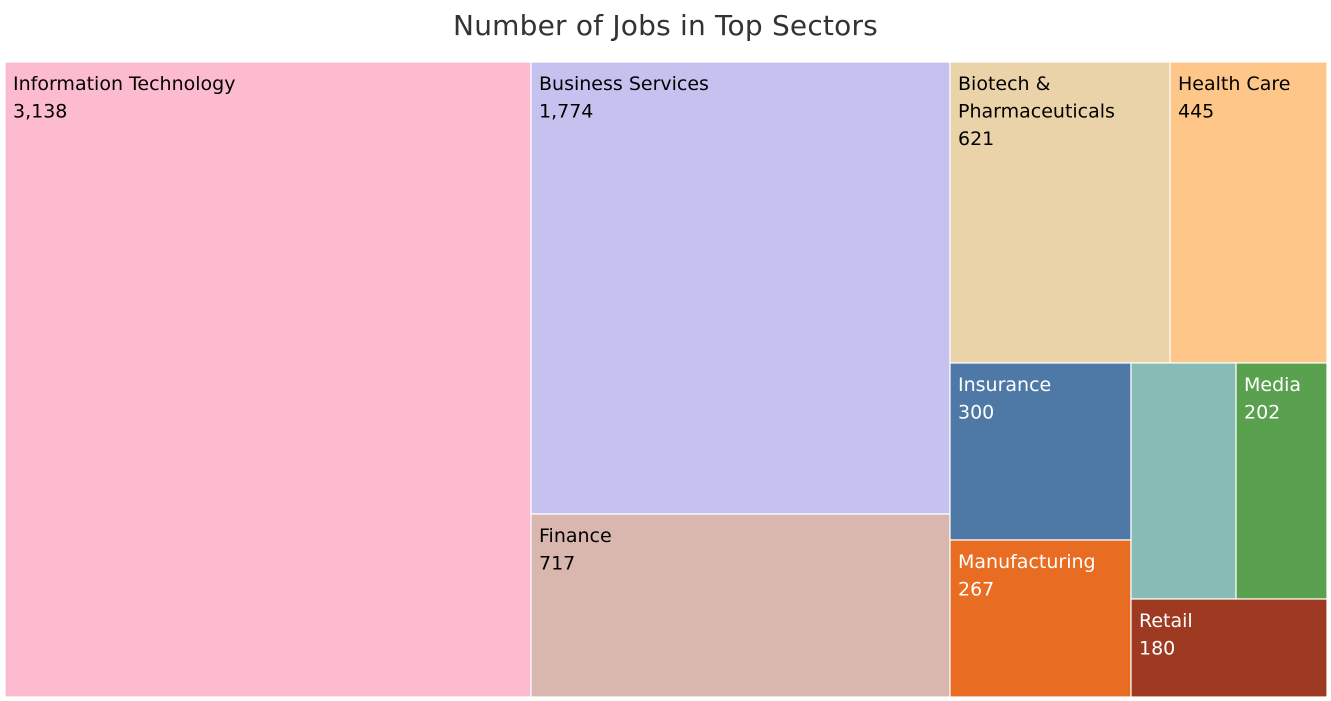 The image size is (1331, 701). I want to click on treemap-value-information-technology: 3,138, so click(40, 112).